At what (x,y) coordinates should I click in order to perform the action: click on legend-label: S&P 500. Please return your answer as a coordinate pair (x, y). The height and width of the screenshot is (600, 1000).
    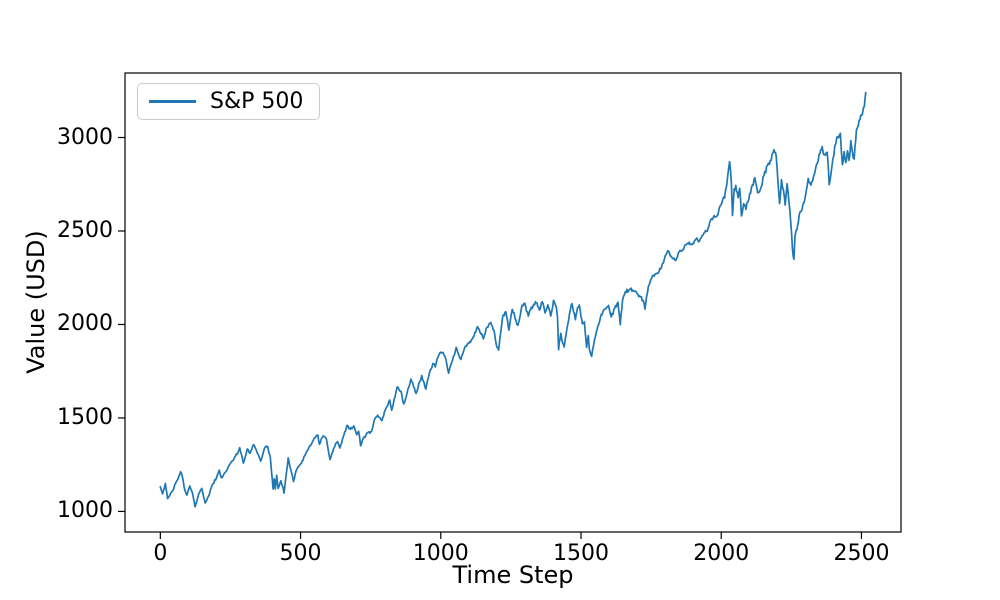
    Looking at the image, I should click on (257, 101).